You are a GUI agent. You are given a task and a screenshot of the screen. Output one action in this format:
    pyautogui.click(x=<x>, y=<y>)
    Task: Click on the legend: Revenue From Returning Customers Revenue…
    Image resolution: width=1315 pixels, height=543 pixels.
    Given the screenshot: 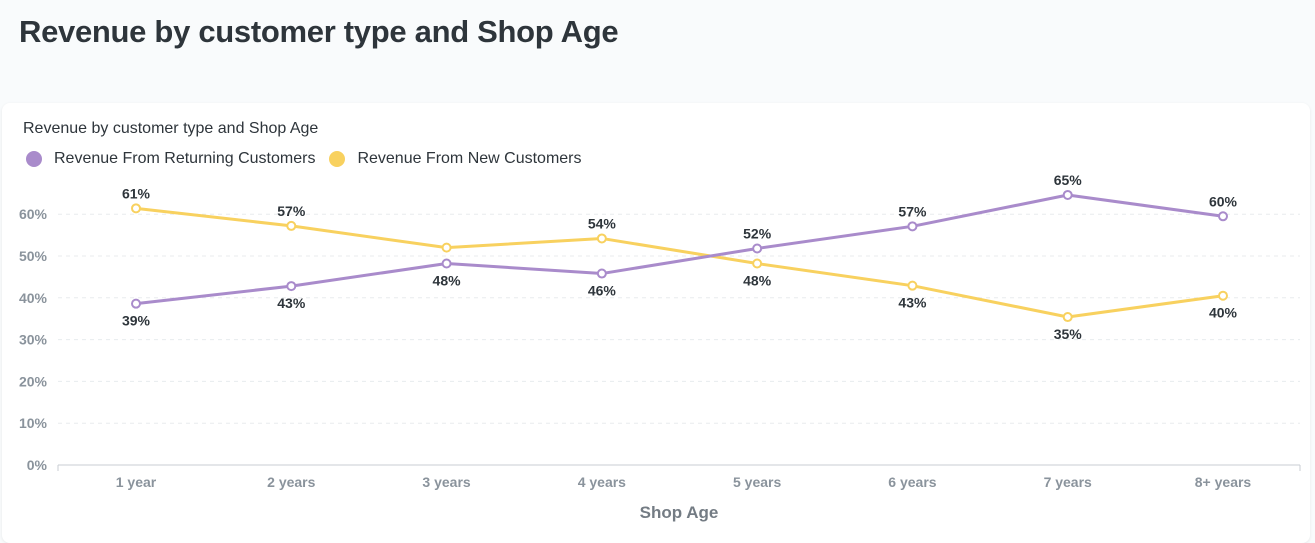 What is the action you would take?
    pyautogui.click(x=311, y=159)
    